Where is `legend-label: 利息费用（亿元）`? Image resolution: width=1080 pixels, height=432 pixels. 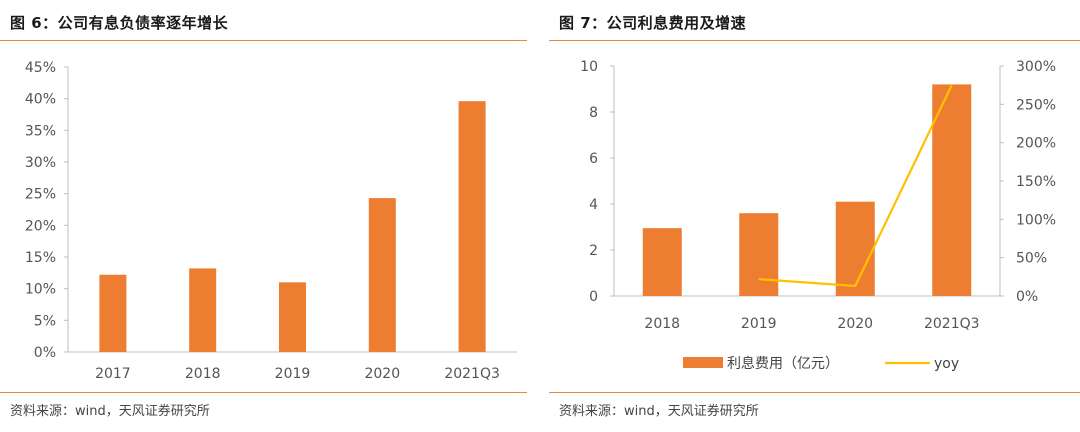 legend-label: 利息费用（亿元） is located at coordinates (783, 363).